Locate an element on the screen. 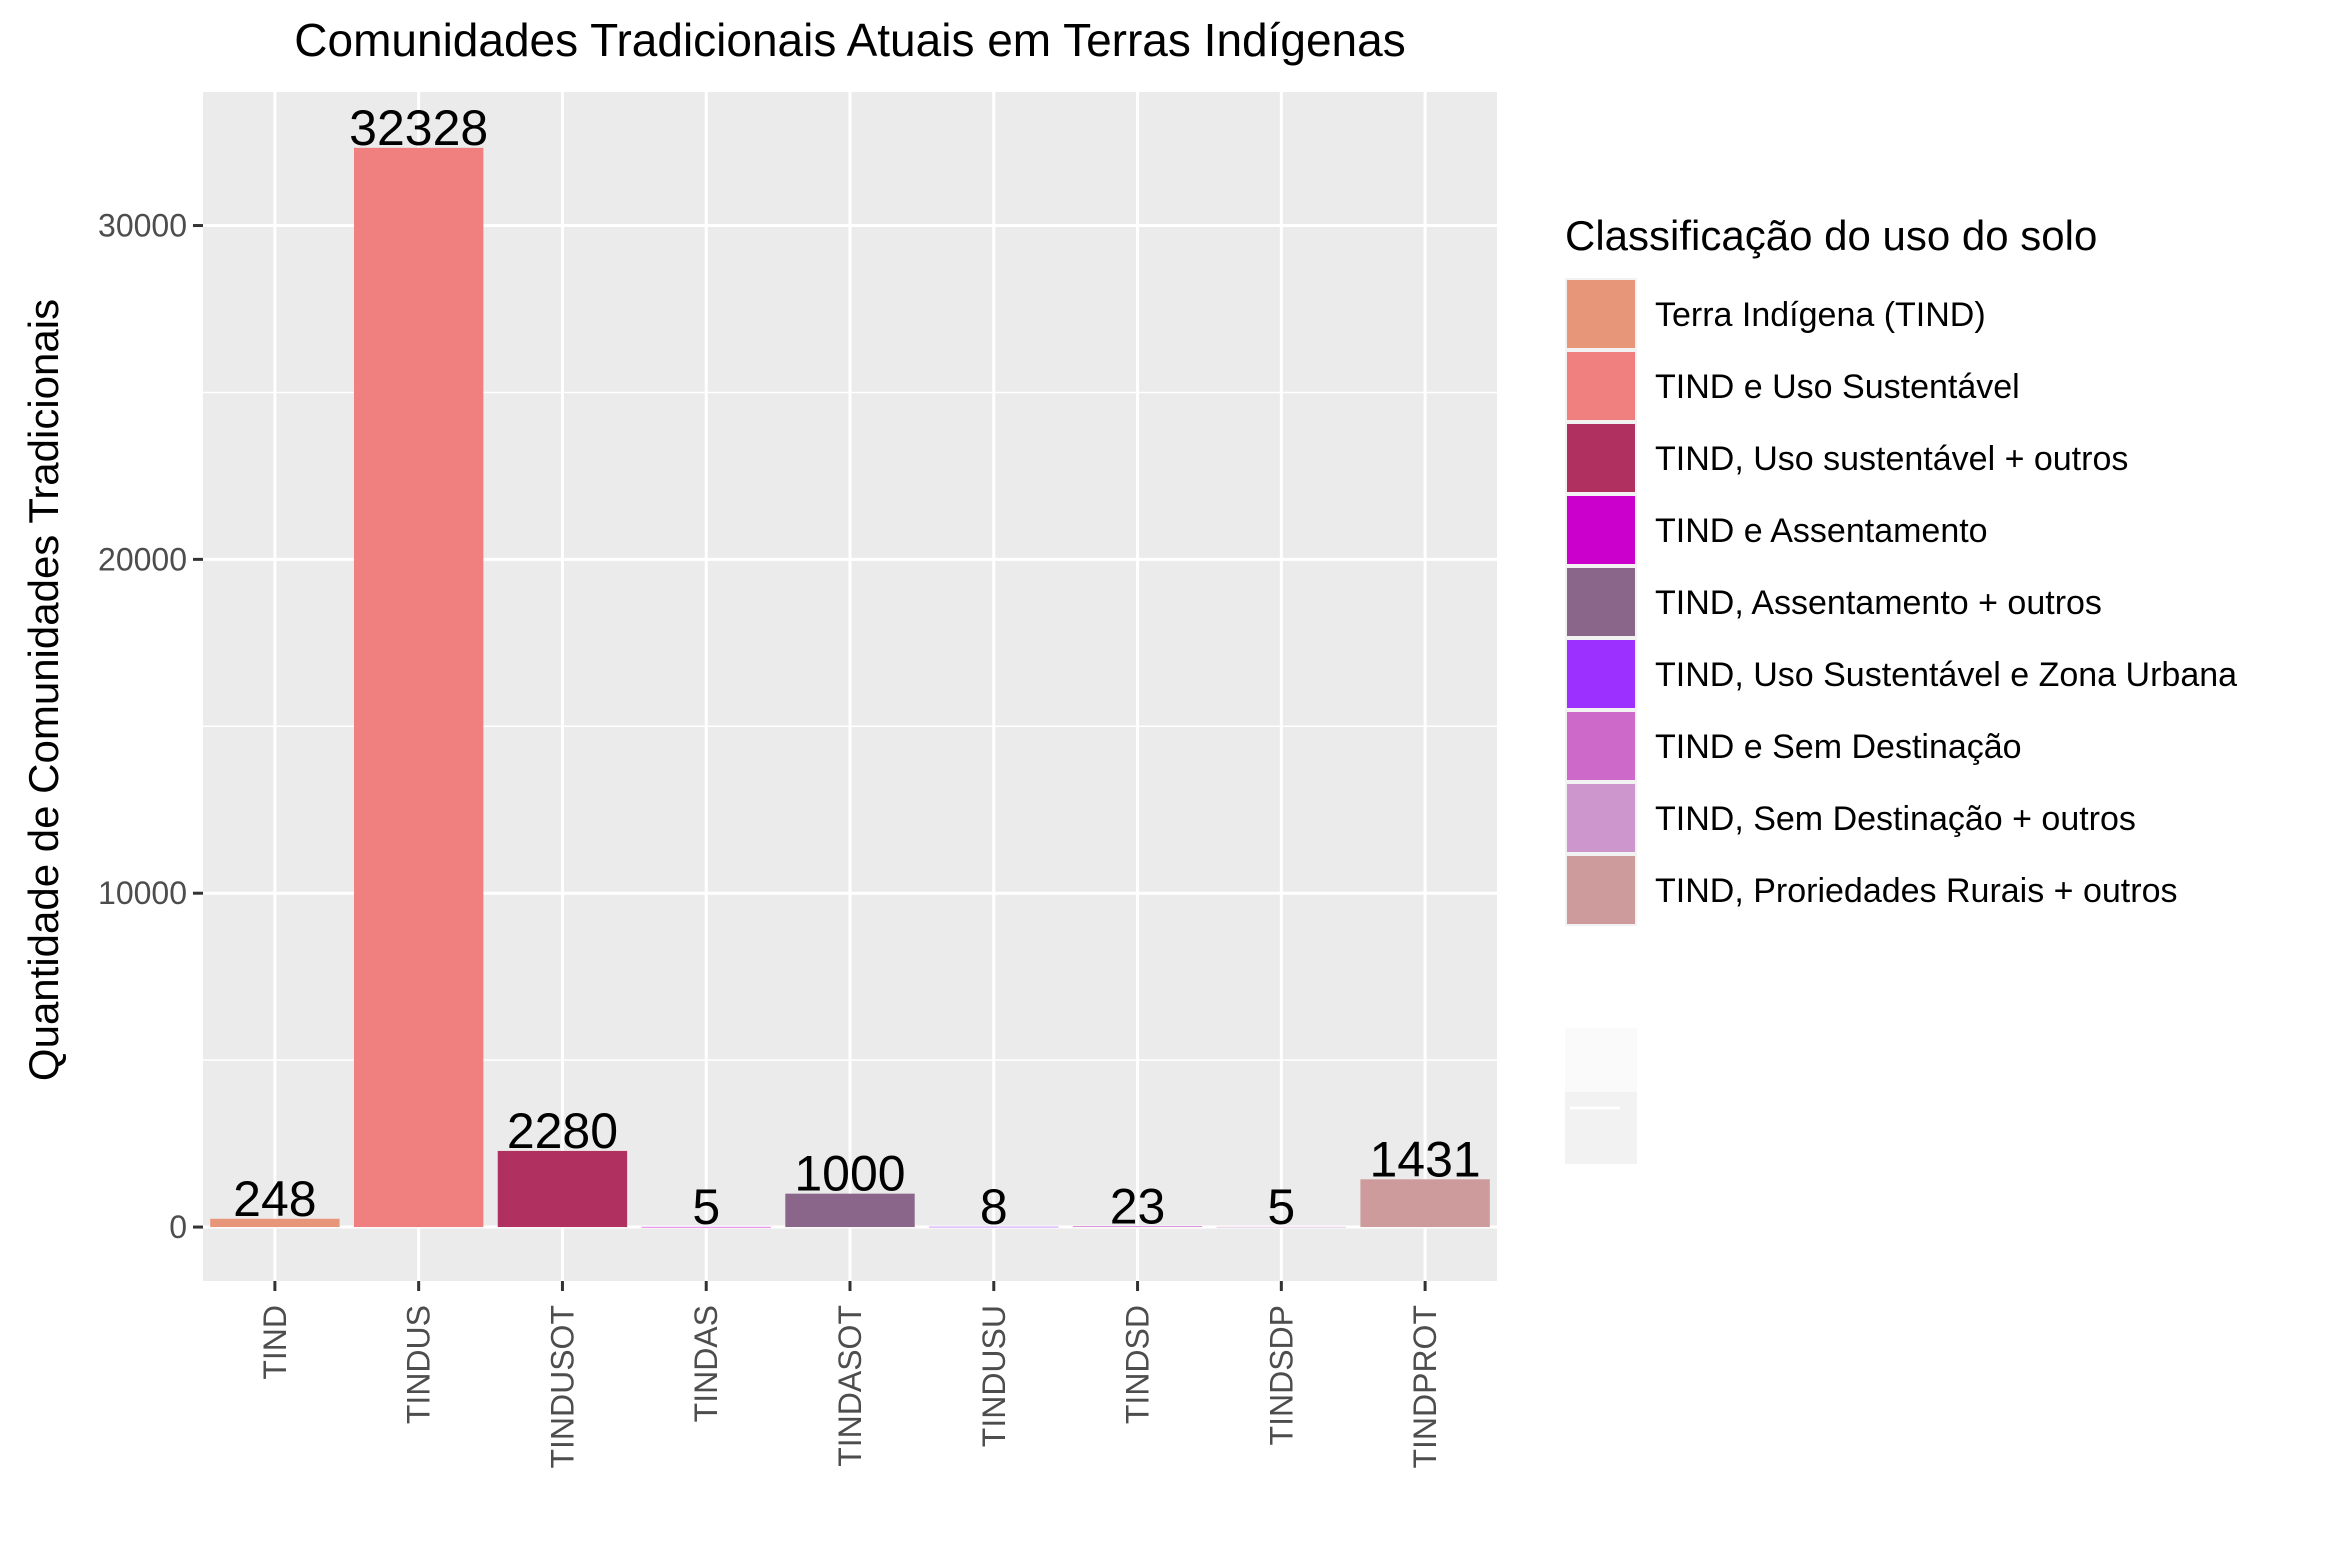  legend-label: TIND, Uso Sustentável e Zona Urbana is located at coordinates (1946, 675).